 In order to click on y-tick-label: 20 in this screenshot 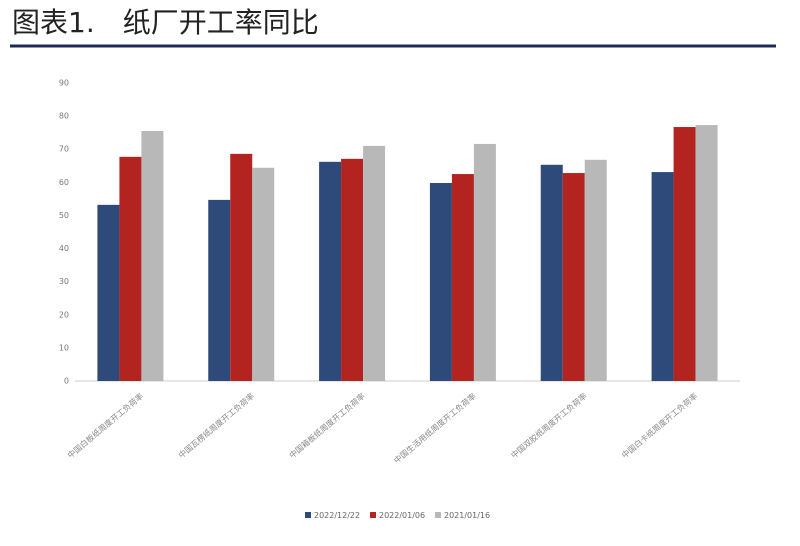, I will do `click(64, 314)`.